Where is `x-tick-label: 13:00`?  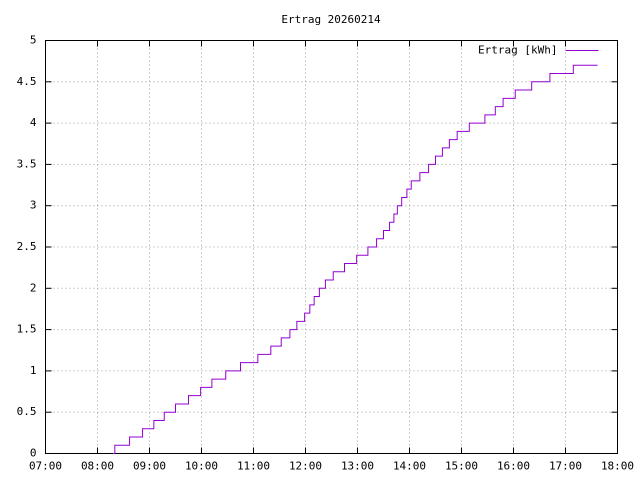 x-tick-label: 13:00 is located at coordinates (357, 466).